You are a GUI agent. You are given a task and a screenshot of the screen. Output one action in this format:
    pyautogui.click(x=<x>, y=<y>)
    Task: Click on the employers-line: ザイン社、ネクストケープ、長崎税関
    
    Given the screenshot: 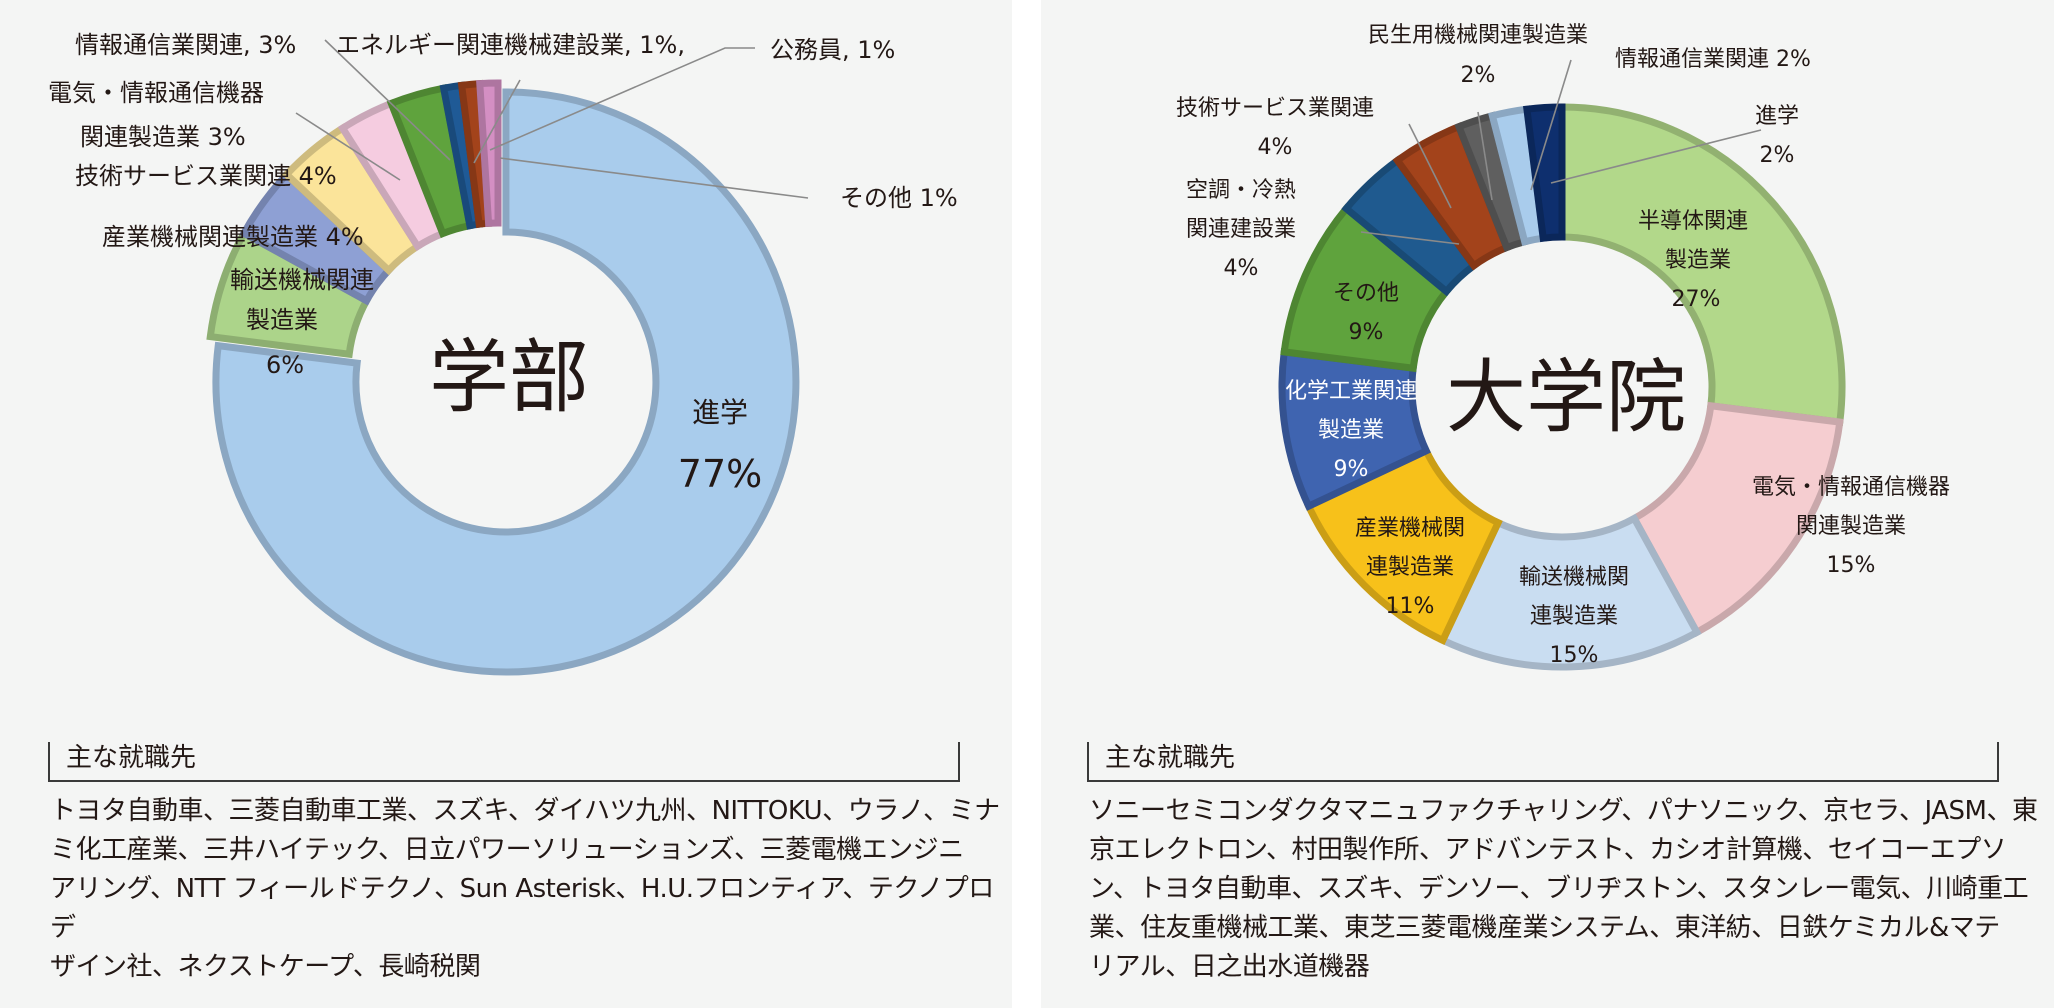 What is the action you would take?
    pyautogui.click(x=265, y=967)
    